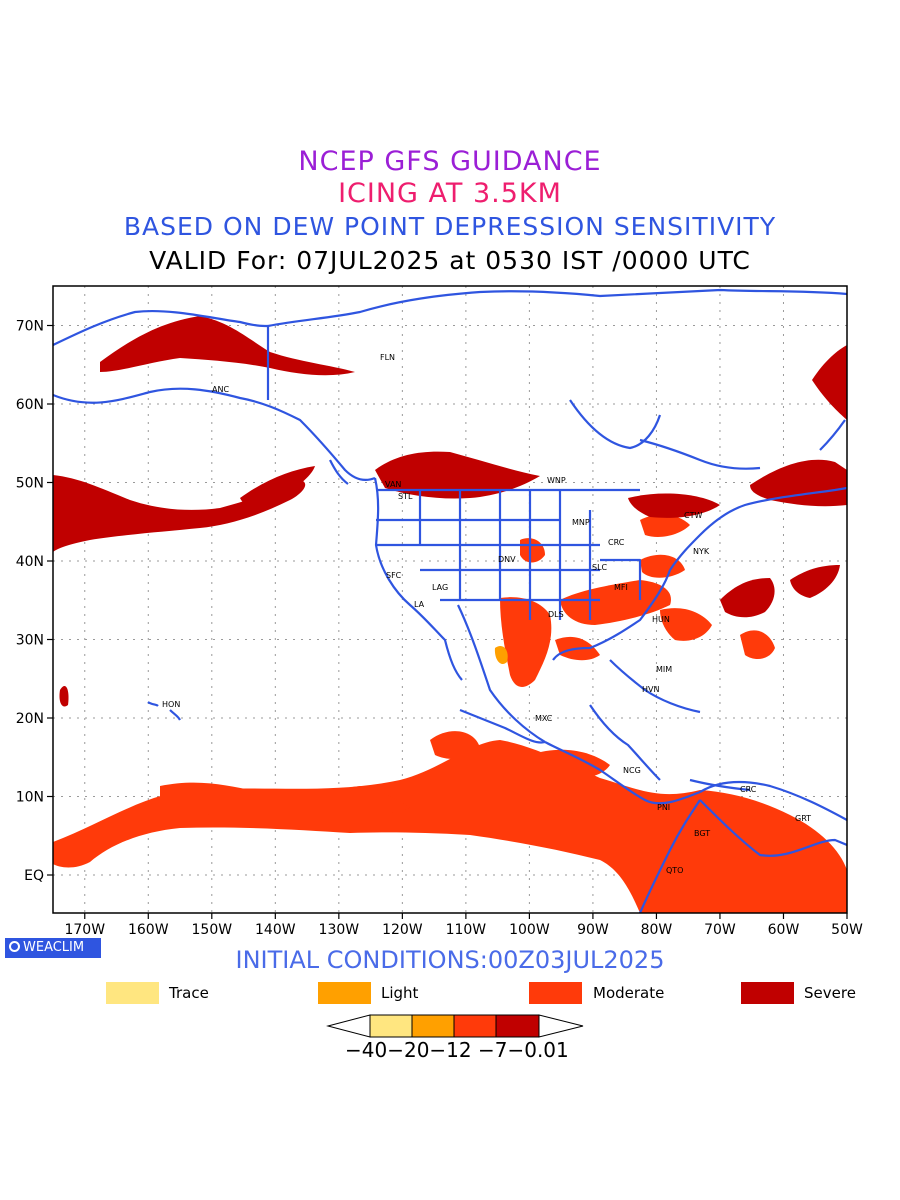 This screenshot has width=900, height=1200. Describe the element at coordinates (387, 357) in the screenshot. I see `station-label: FLN` at that location.